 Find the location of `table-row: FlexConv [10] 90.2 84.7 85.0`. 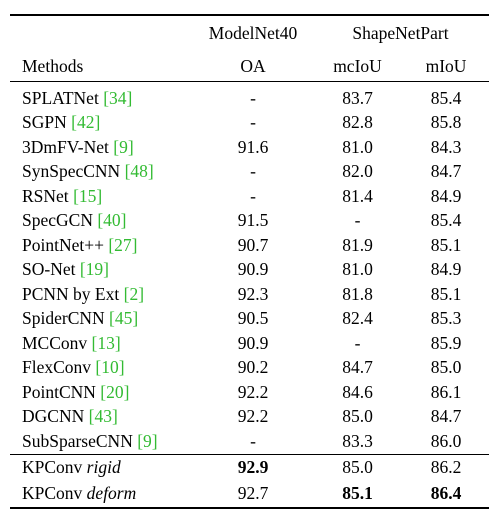

table-row: FlexConv [10] 90.2 84.7 85.0 is located at coordinates (249, 368).